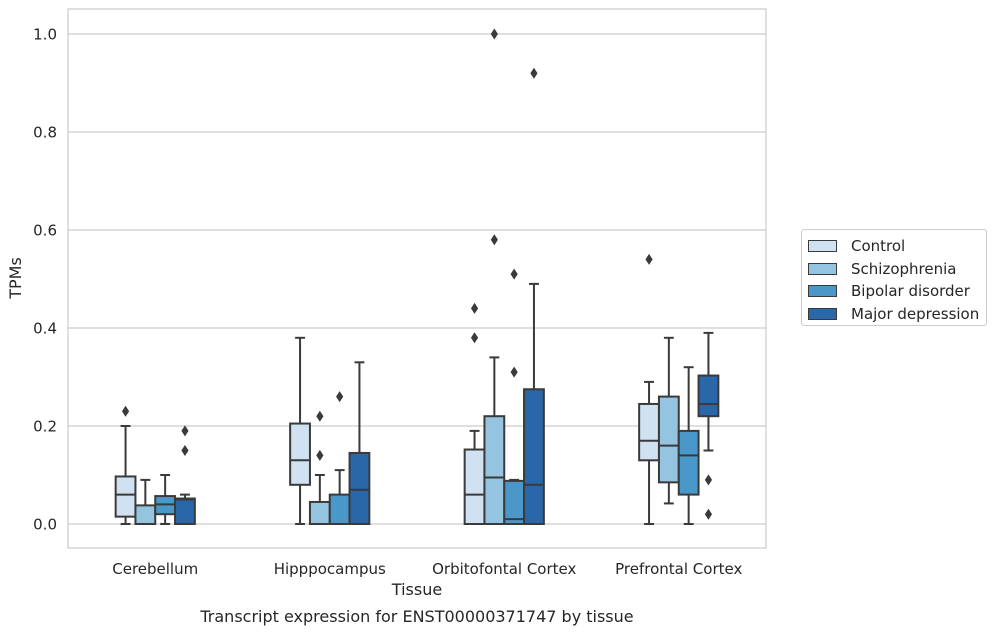 This screenshot has height=634, width=997. What do you see at coordinates (910, 291) in the screenshot?
I see `legend-label: Bipolar disorder` at bounding box center [910, 291].